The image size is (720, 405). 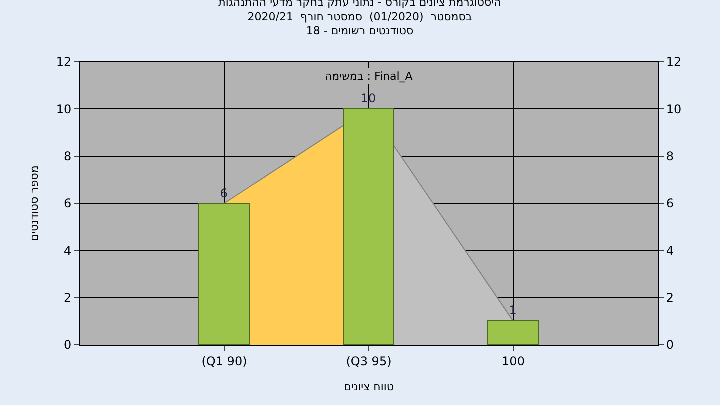 What do you see at coordinates (68, 251) in the screenshot?
I see `y-tick-label: 4` at bounding box center [68, 251].